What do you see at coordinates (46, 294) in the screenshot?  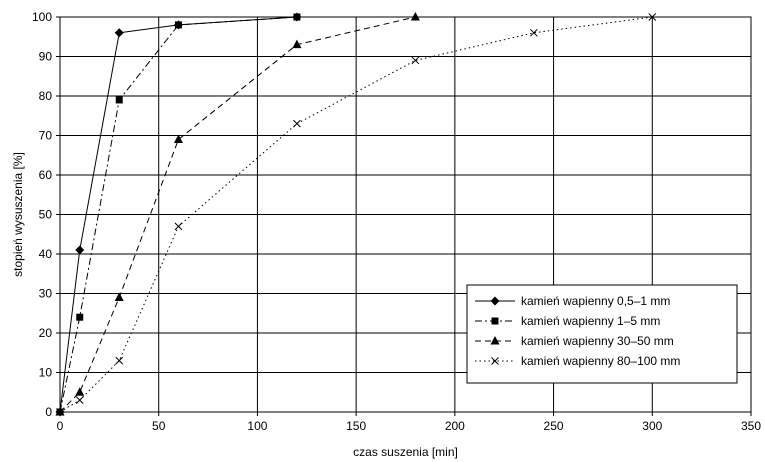 I see `y-tick-label: 30` at bounding box center [46, 294].